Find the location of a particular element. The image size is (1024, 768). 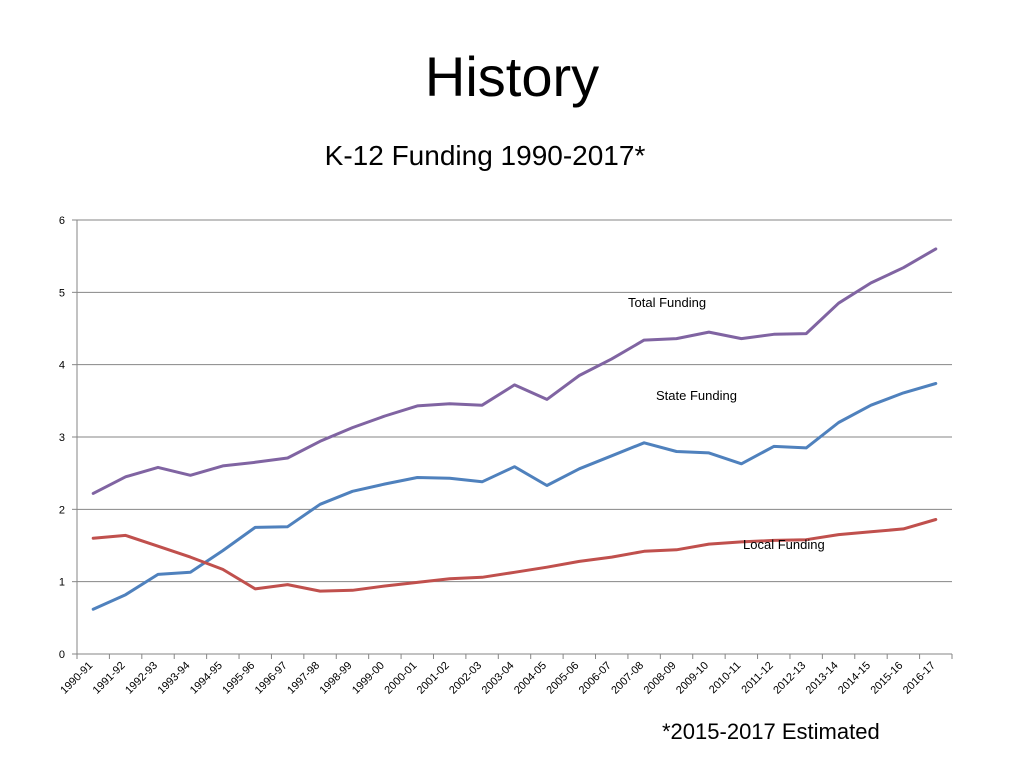

annotation-total-funding: Total Funding is located at coordinates (667, 302).